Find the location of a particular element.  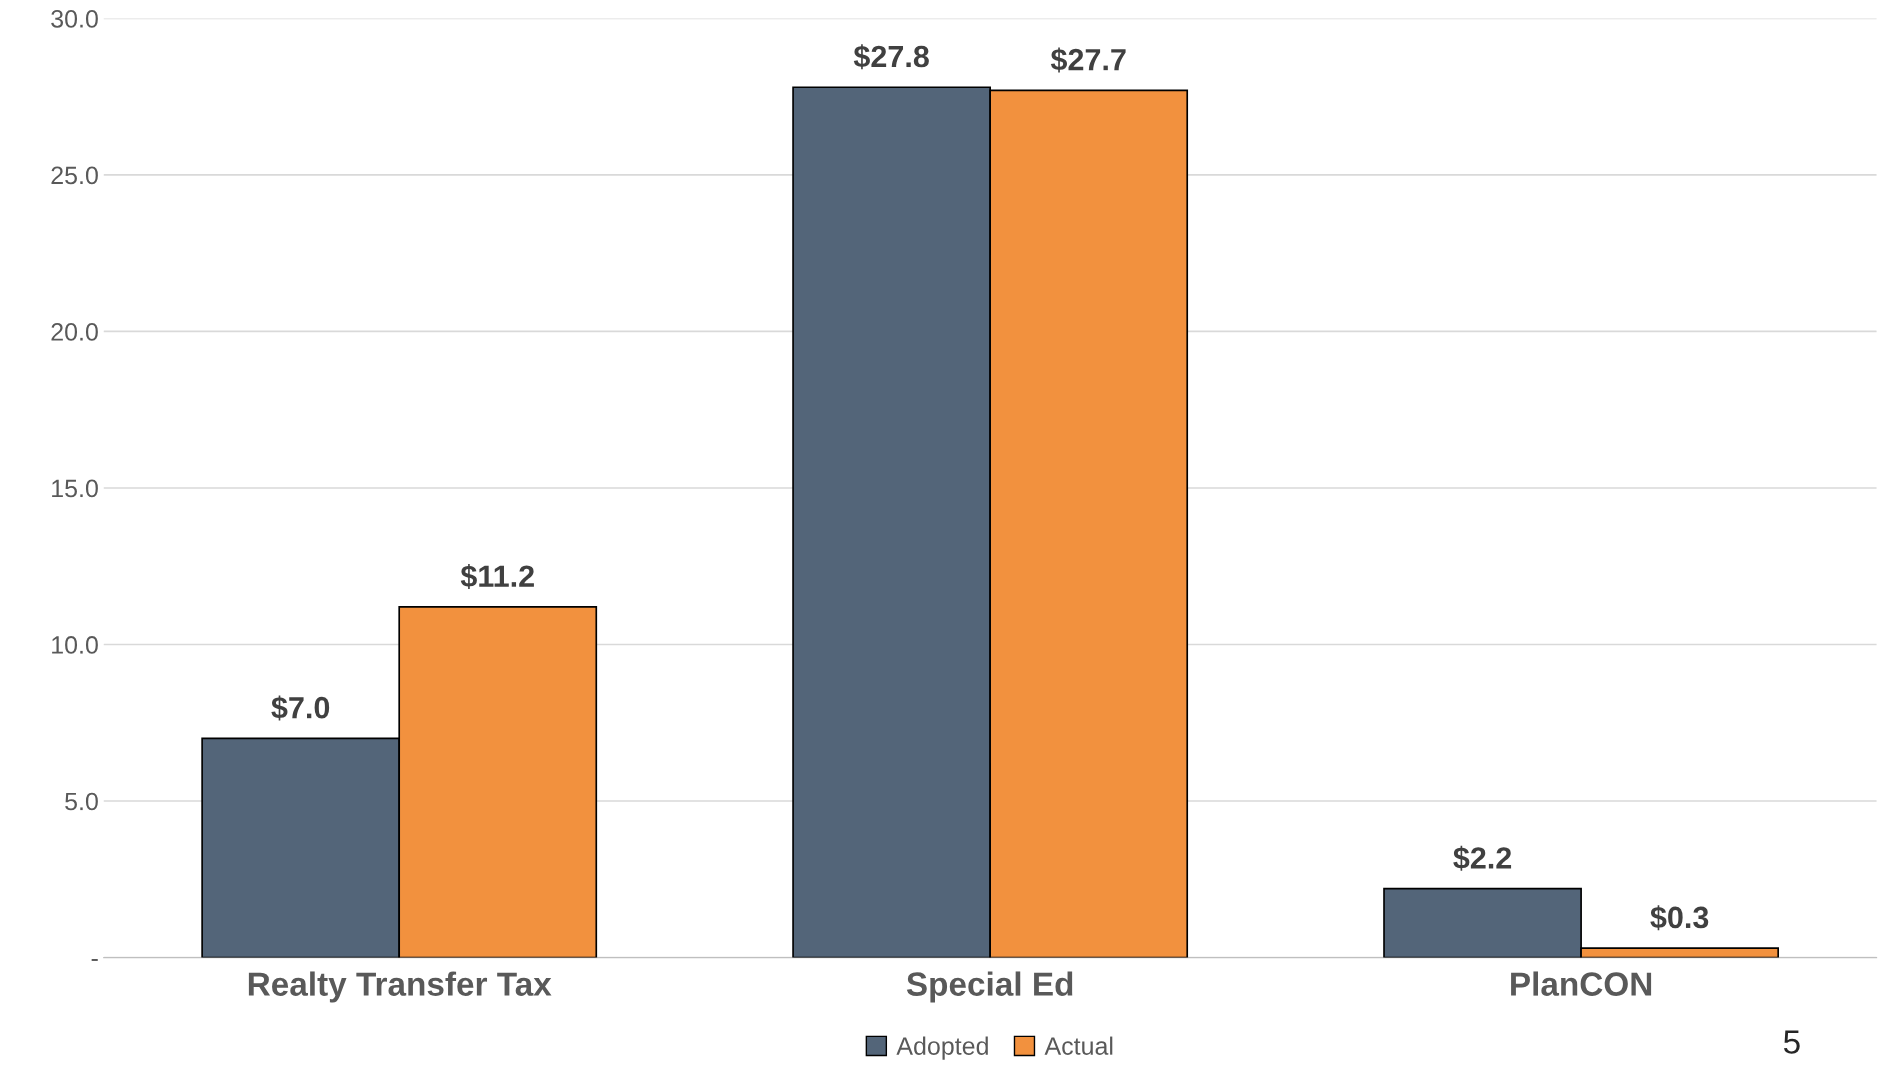

y-tick-label: 15.0 is located at coordinates (75, 488).